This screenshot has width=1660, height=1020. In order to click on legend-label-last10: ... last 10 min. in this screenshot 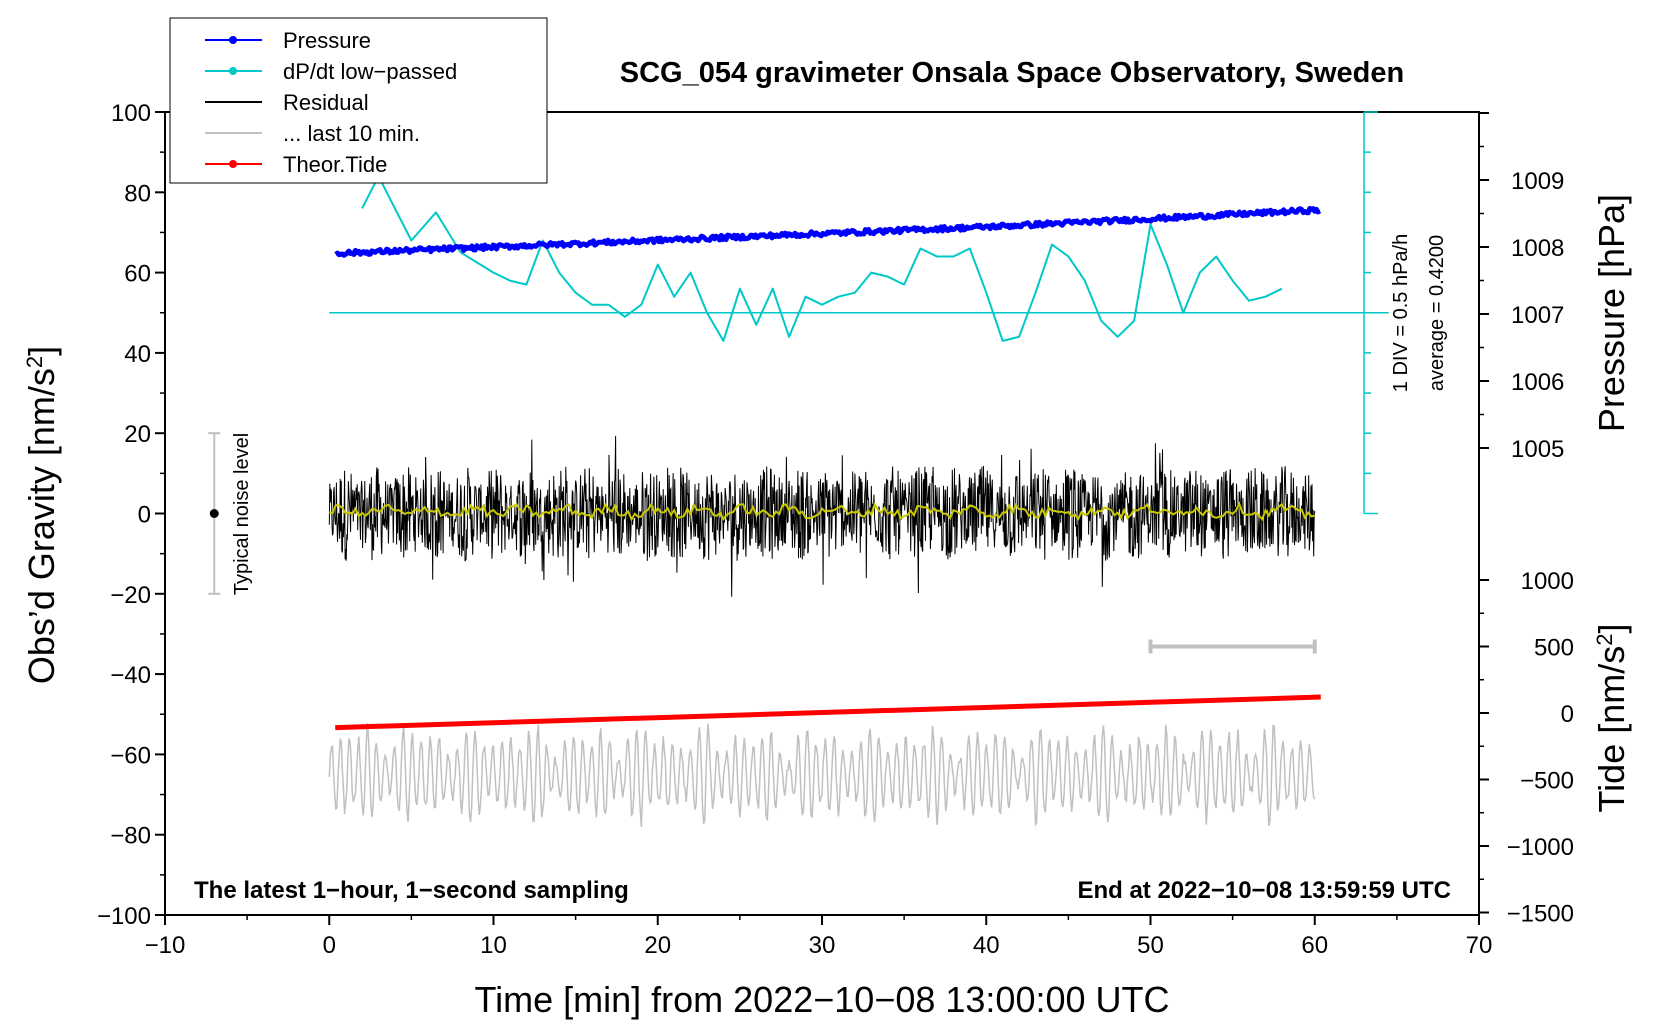, I will do `click(351, 133)`.